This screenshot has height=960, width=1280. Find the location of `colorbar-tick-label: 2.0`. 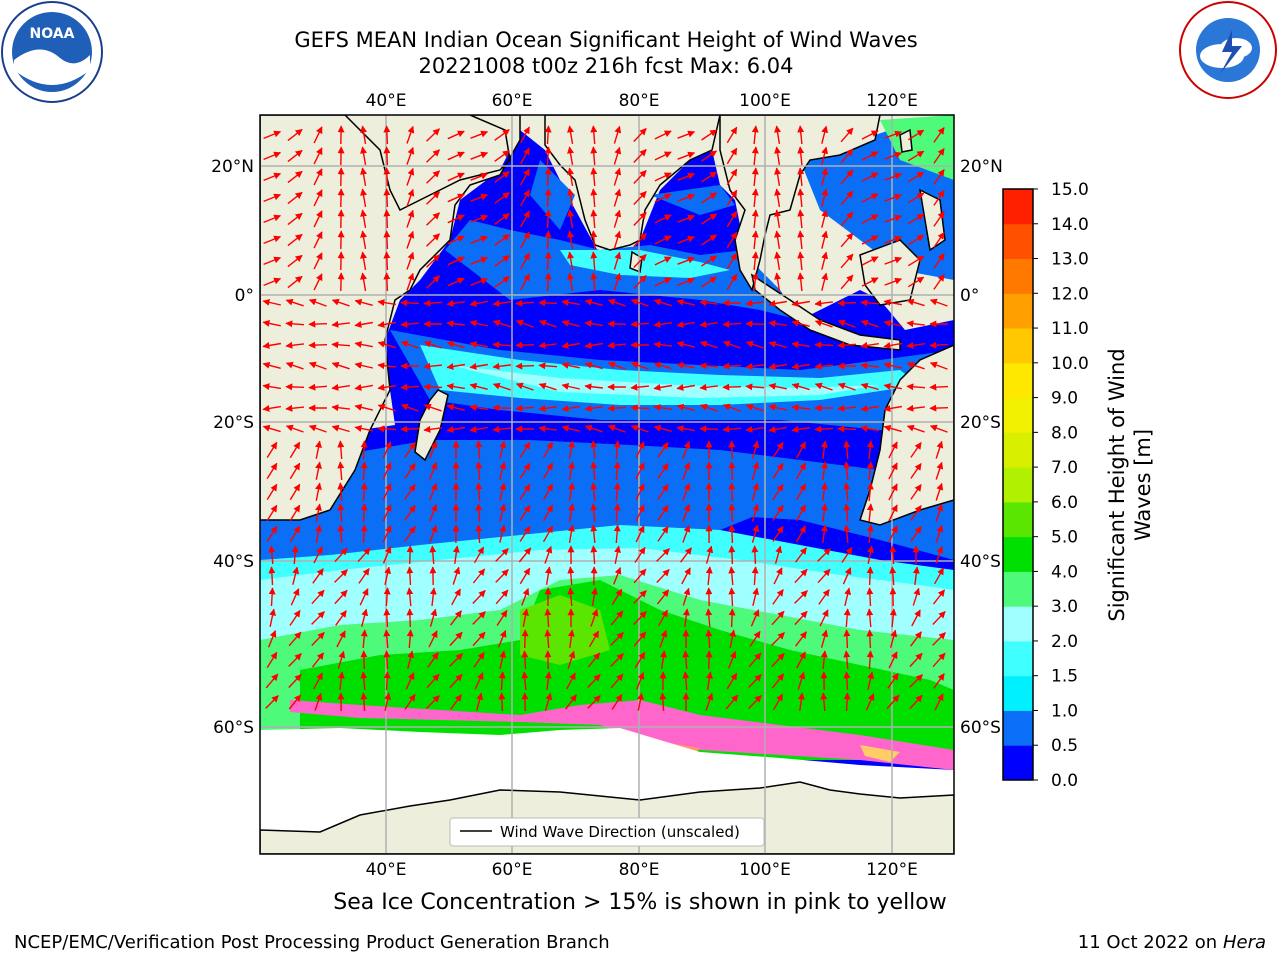

colorbar-tick-label: 2.0 is located at coordinates (1064, 642).